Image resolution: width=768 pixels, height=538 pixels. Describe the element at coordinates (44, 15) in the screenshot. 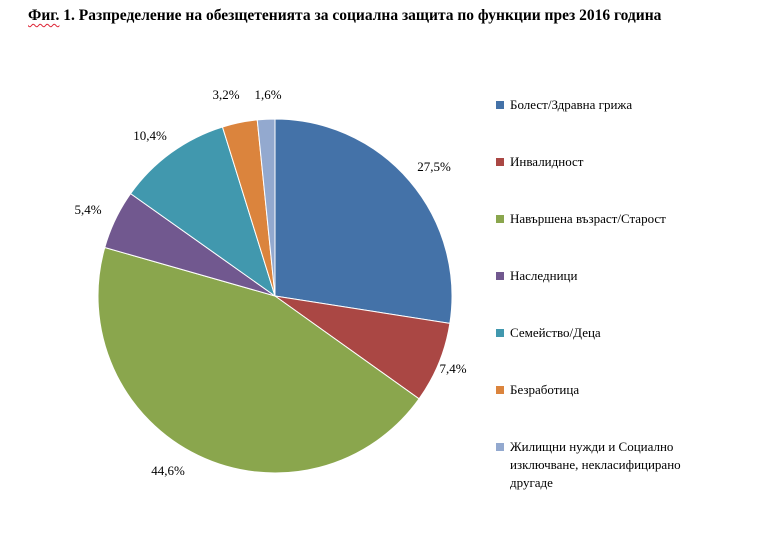

I see `chart-title-prefix: Фиг.` at that location.